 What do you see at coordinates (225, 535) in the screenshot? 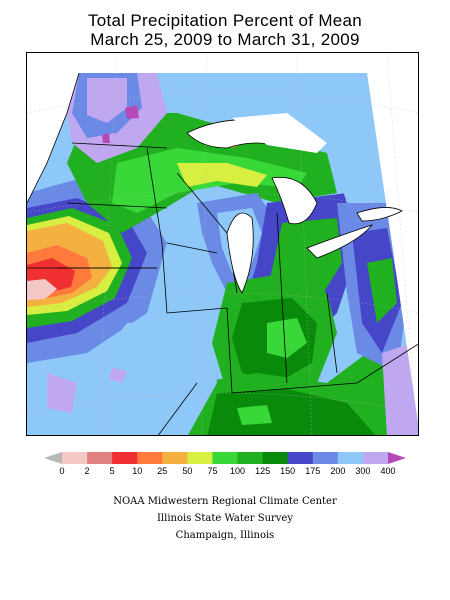
I see `credit-location: Champaign, Illinois` at bounding box center [225, 535].